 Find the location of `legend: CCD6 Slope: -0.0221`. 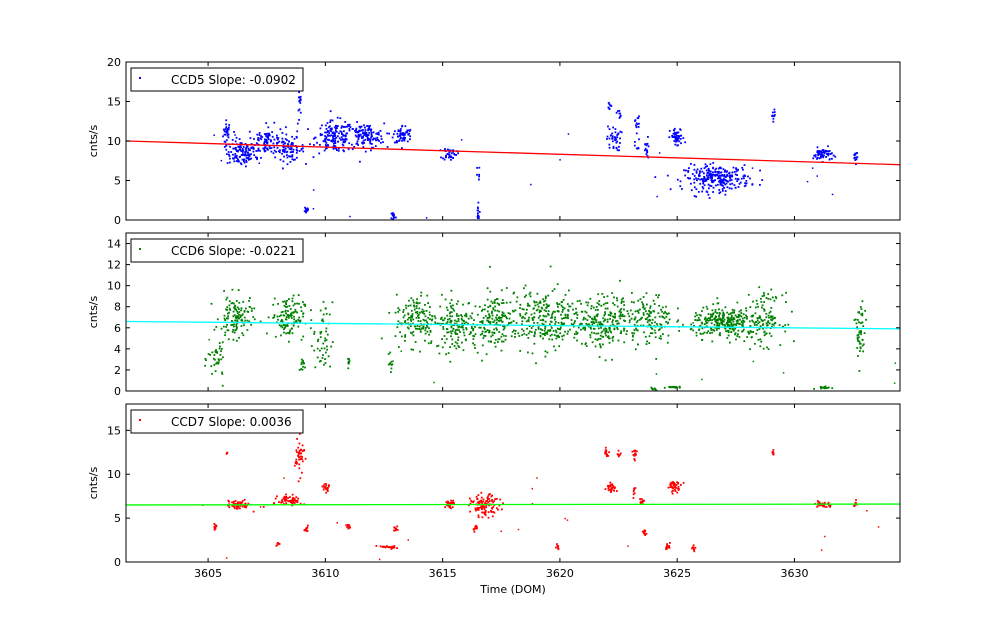

legend: CCD6 Slope: -0.0221 is located at coordinates (217, 250).